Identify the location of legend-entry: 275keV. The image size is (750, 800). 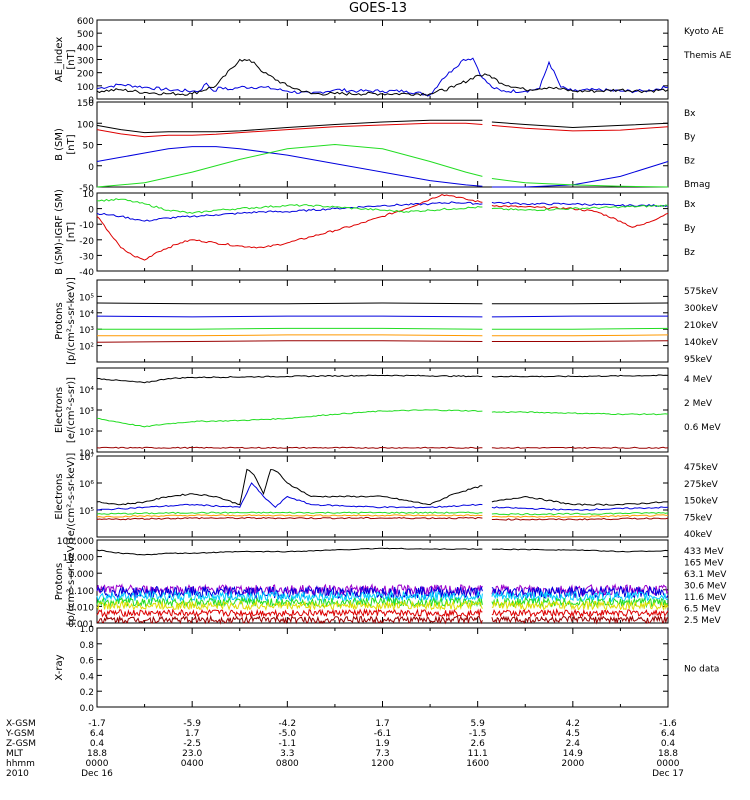
(701, 485).